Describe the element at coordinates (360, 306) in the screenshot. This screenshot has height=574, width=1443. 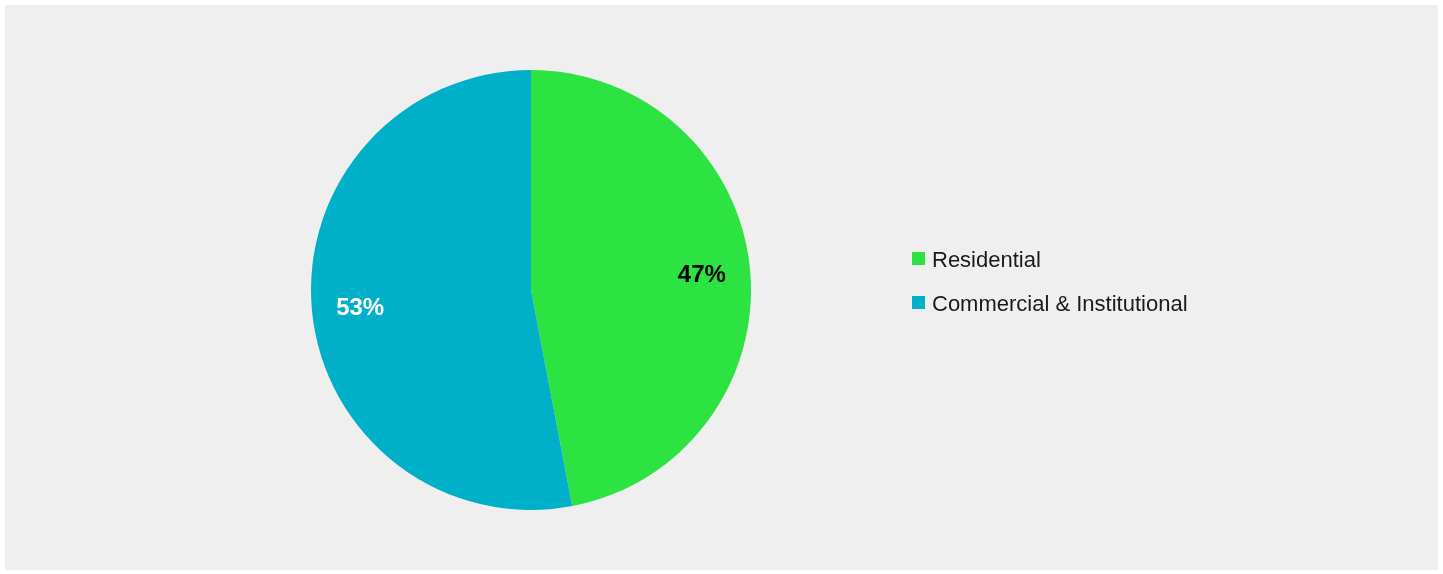
I see `data-label: 53%` at that location.